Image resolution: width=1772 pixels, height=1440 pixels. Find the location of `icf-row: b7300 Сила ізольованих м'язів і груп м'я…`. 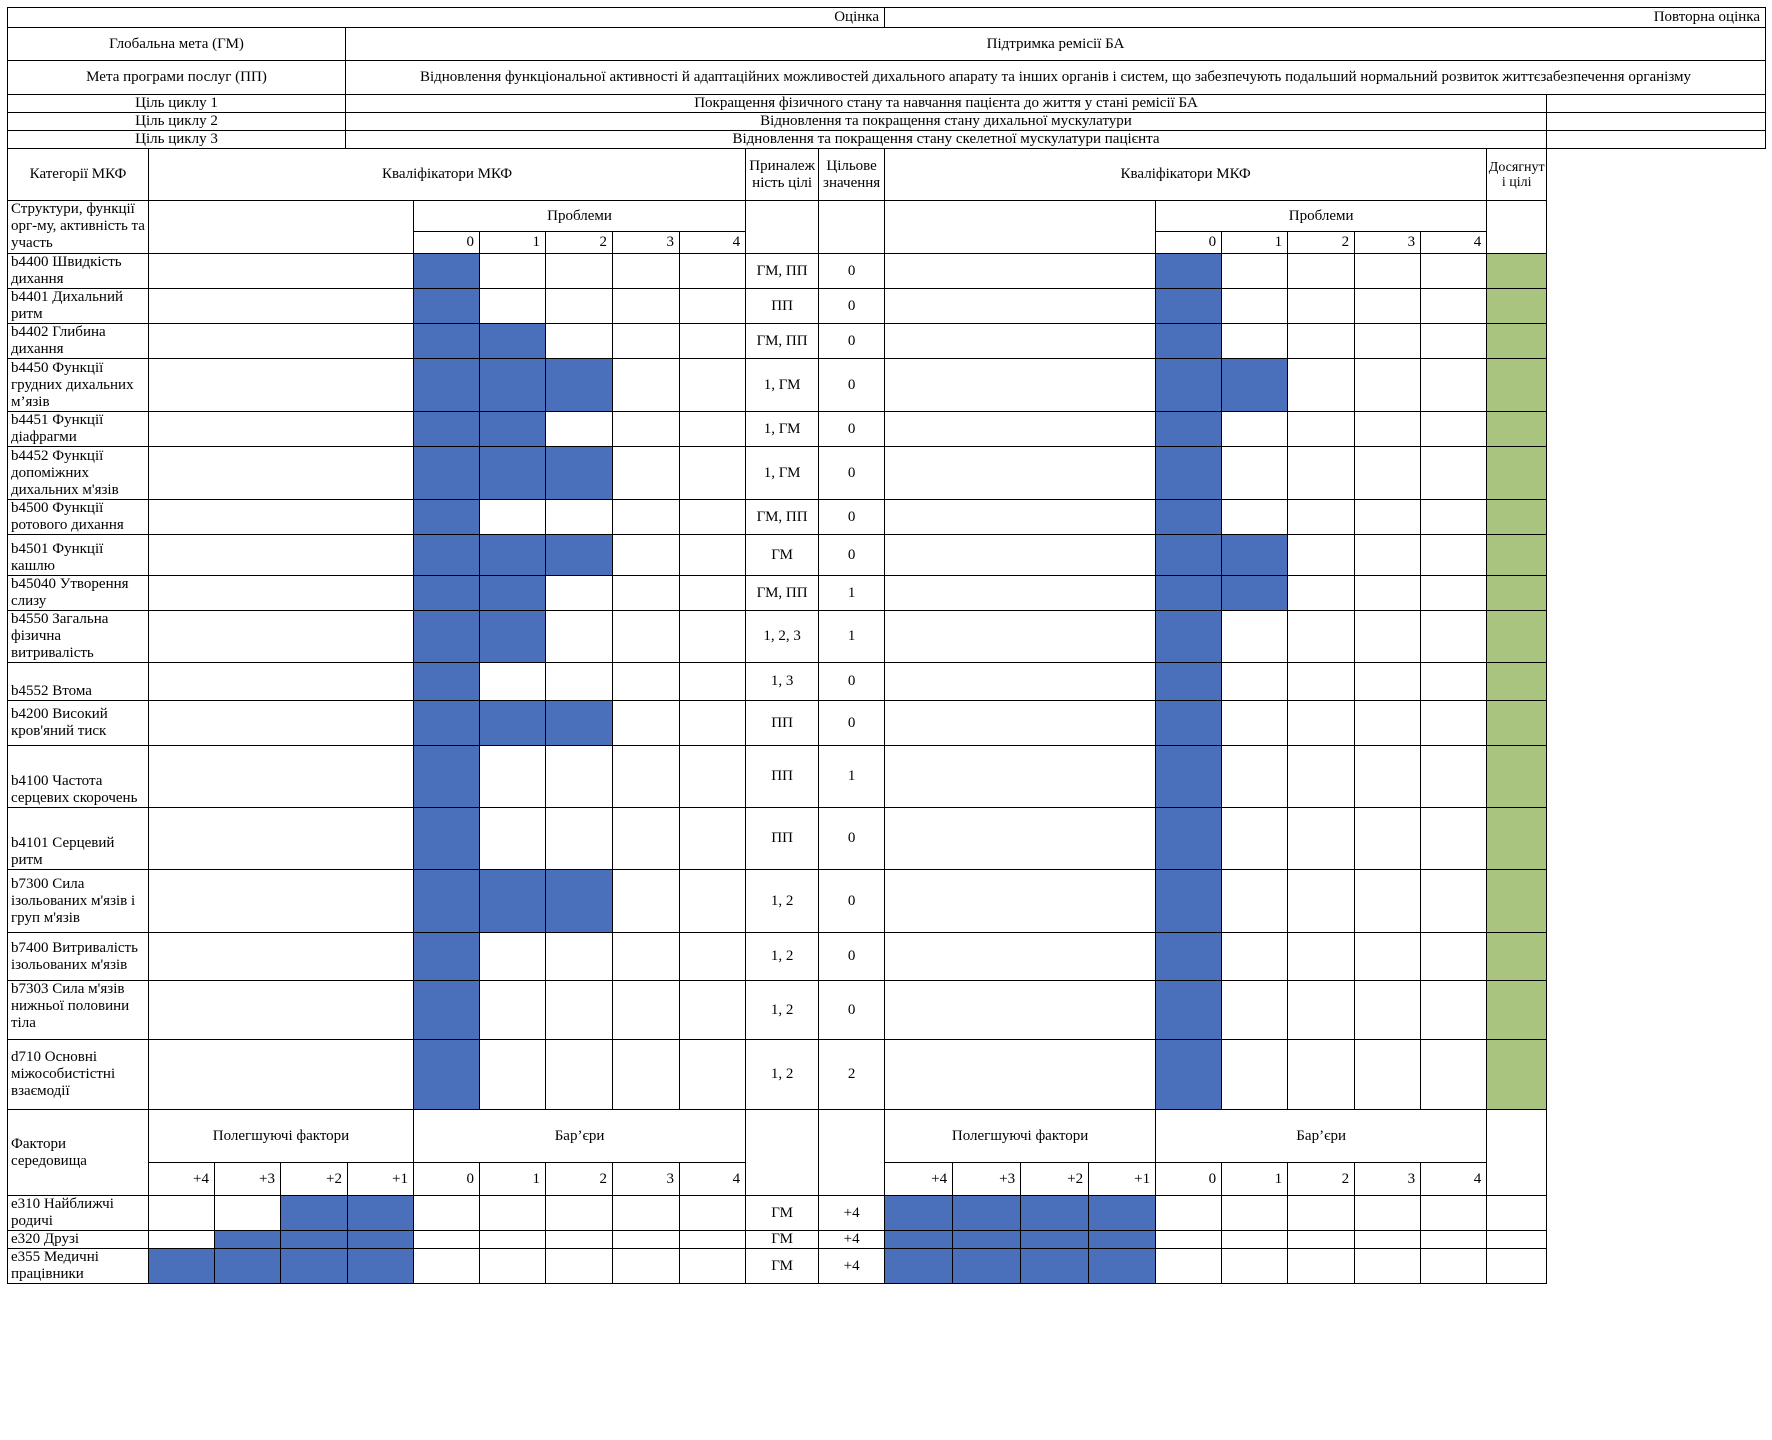

icf-row: b7300 Сила ізольованих м'язів і груп м'я… is located at coordinates (777, 901).